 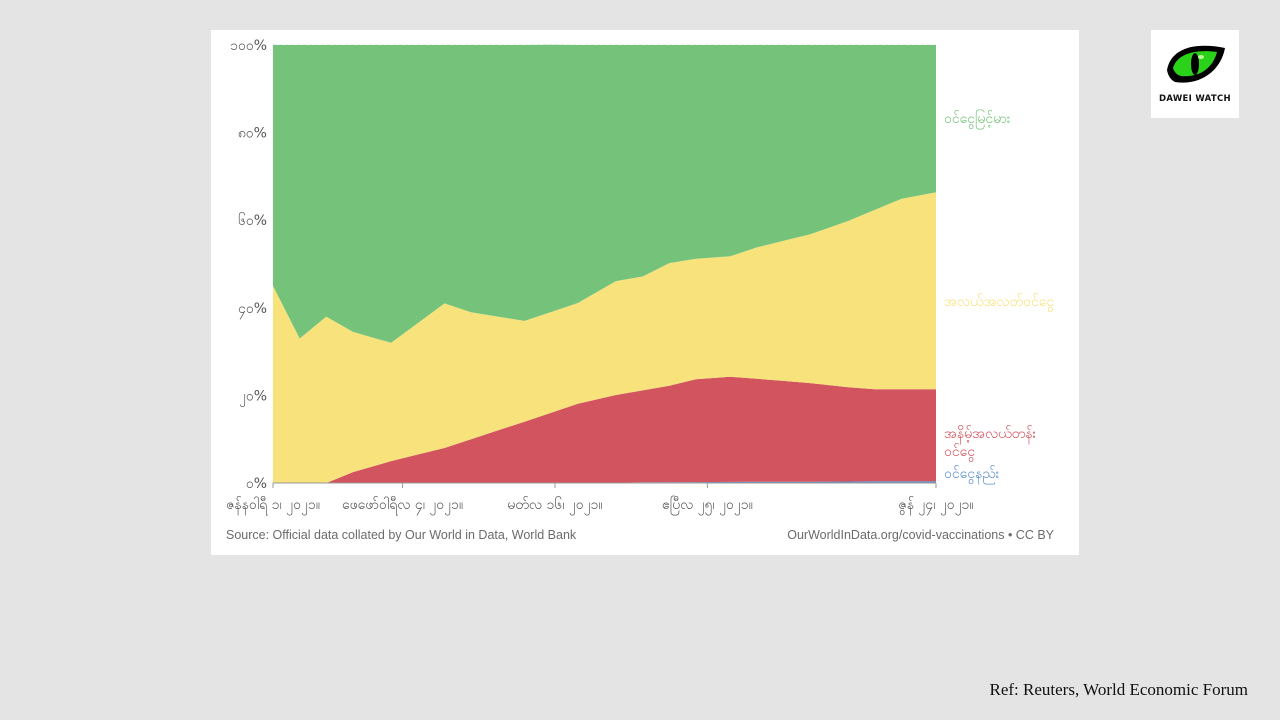 I want to click on x-tick-label: ဇွန် ၂၄၊ ၂၀၂၁။, so click(x=935, y=506).